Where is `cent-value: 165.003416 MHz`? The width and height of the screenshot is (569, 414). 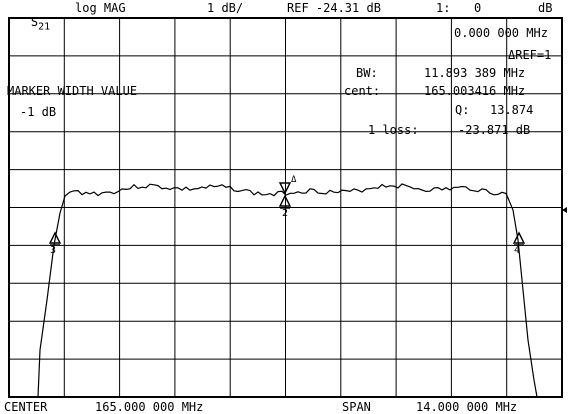 cent-value: 165.003416 MHz is located at coordinates (475, 91).